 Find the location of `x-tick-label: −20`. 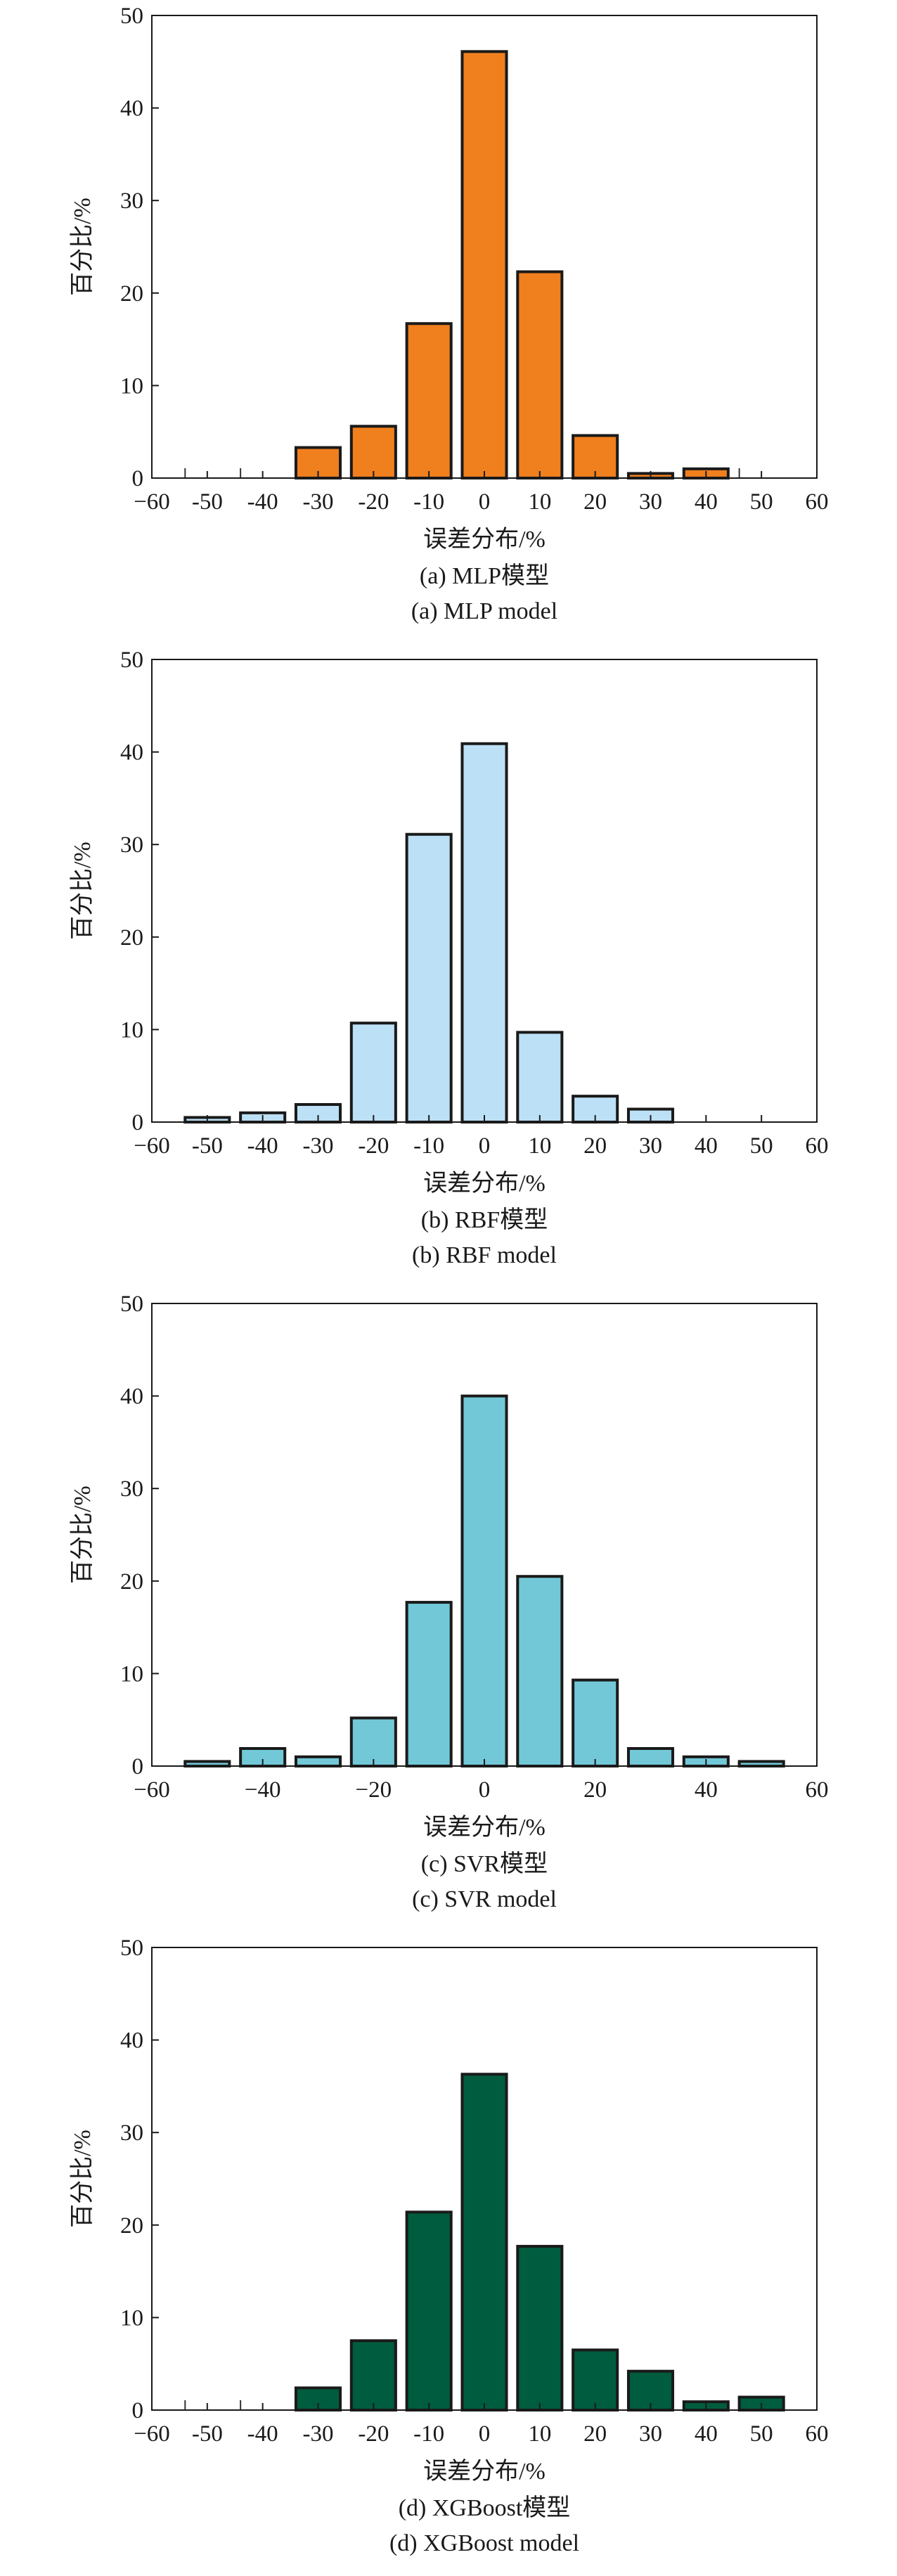

x-tick-label: −20 is located at coordinates (374, 1790).